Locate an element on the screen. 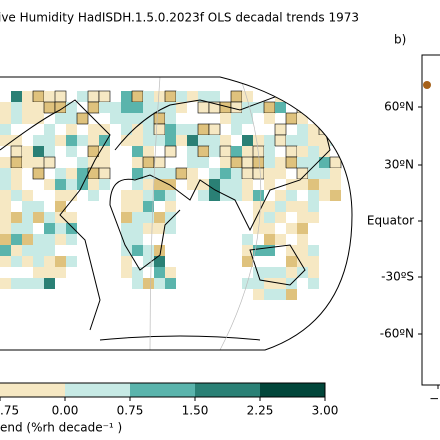 This screenshot has height=440, width=440. colorbar-tick-label: 0.75 is located at coordinates (130, 411).